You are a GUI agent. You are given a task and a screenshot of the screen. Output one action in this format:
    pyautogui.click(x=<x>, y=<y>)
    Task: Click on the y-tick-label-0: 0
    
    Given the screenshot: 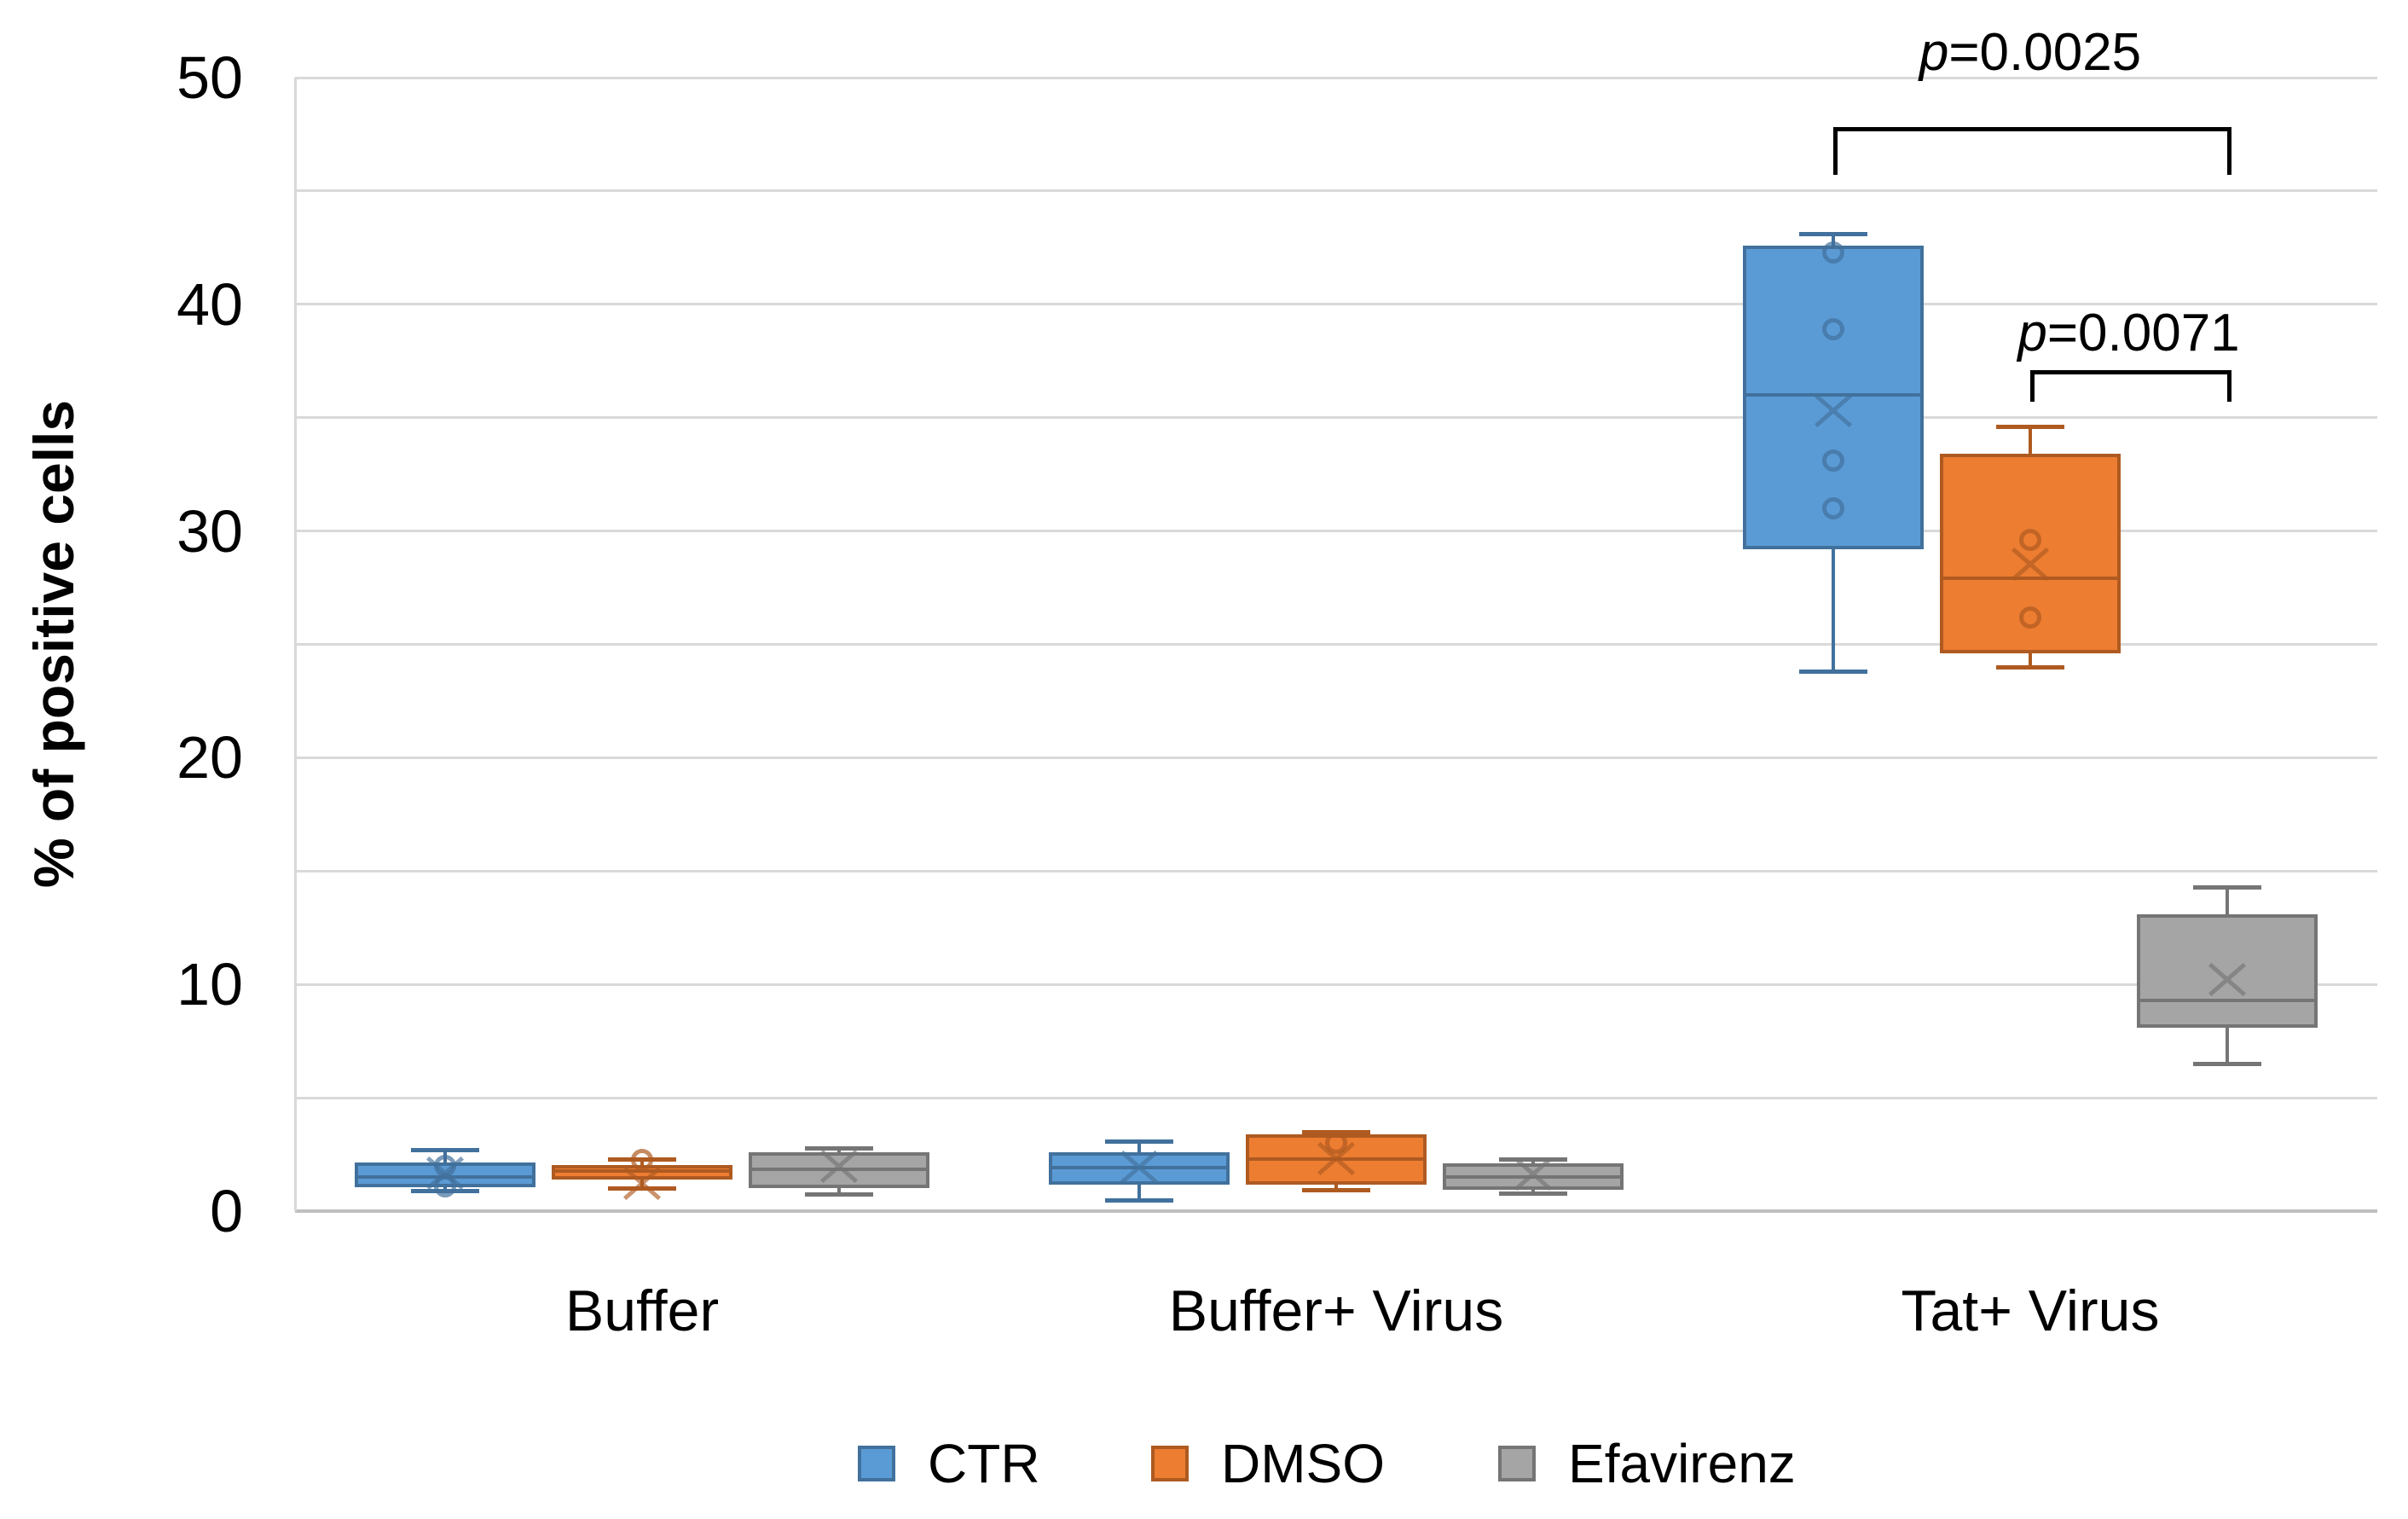 What is the action you would take?
    pyautogui.click(x=226, y=1211)
    